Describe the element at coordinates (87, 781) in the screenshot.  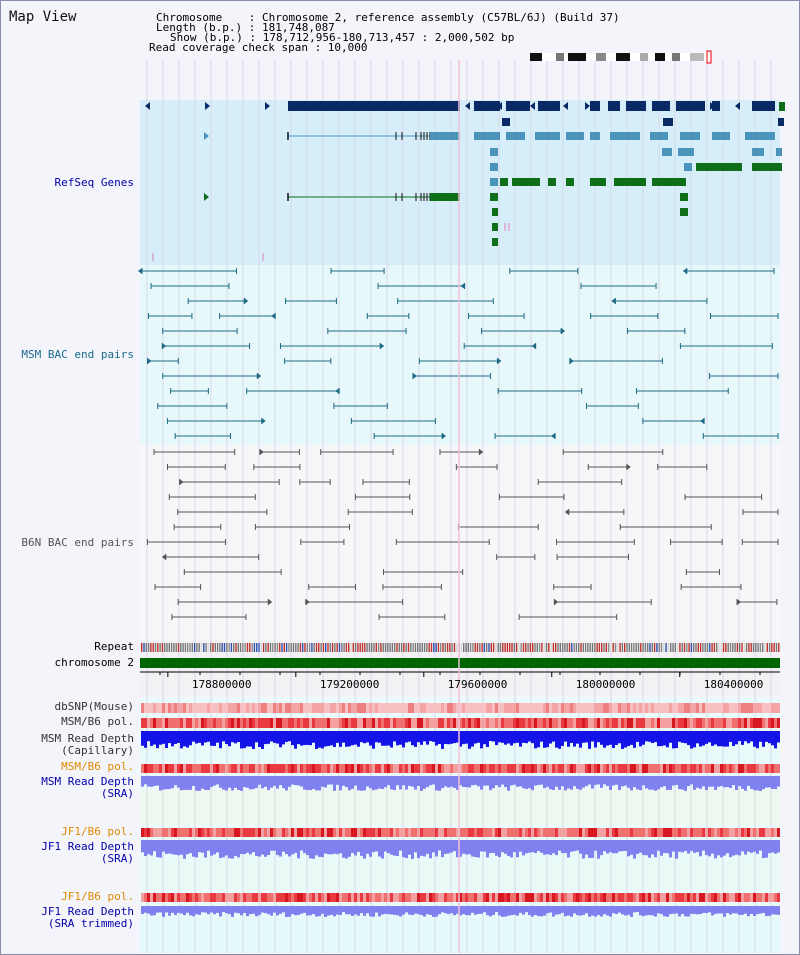
I see `label-msm-read-depth-sra: MSM Read Depth` at that location.